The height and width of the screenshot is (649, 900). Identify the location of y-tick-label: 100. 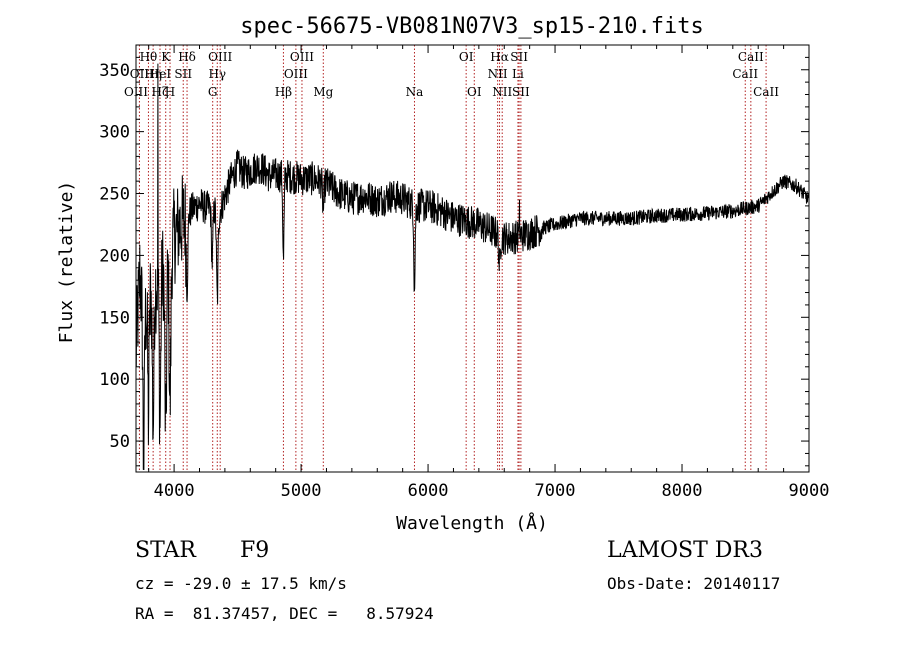
(114, 380).